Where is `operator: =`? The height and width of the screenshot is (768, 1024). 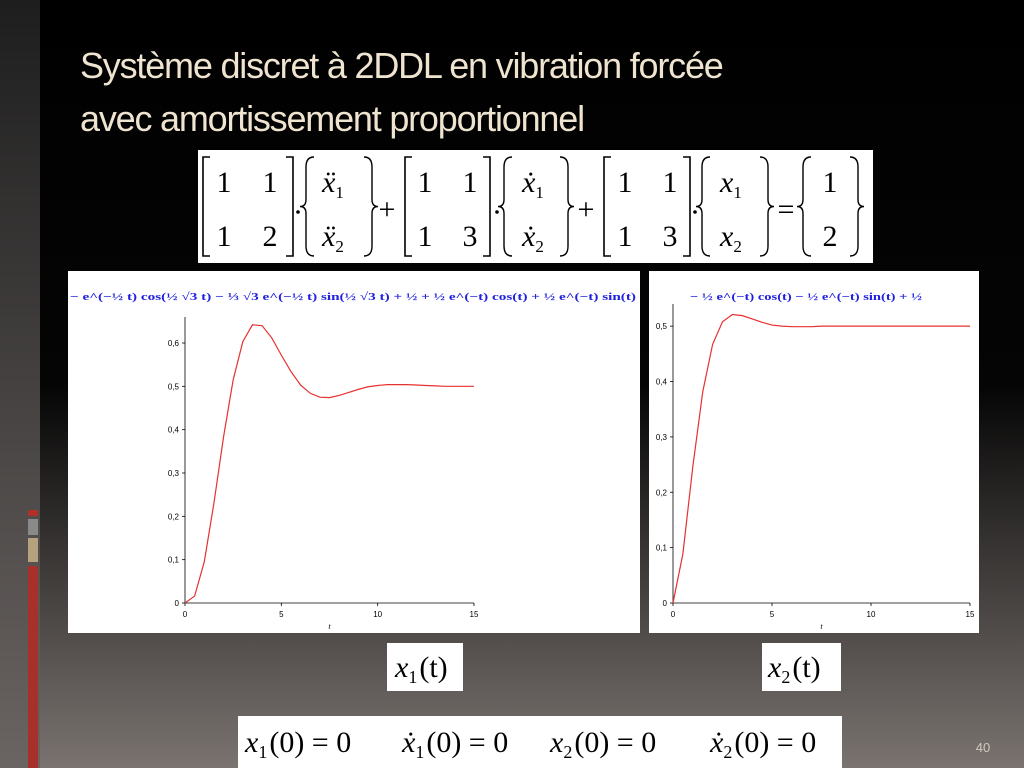 operator: = is located at coordinates (786, 209).